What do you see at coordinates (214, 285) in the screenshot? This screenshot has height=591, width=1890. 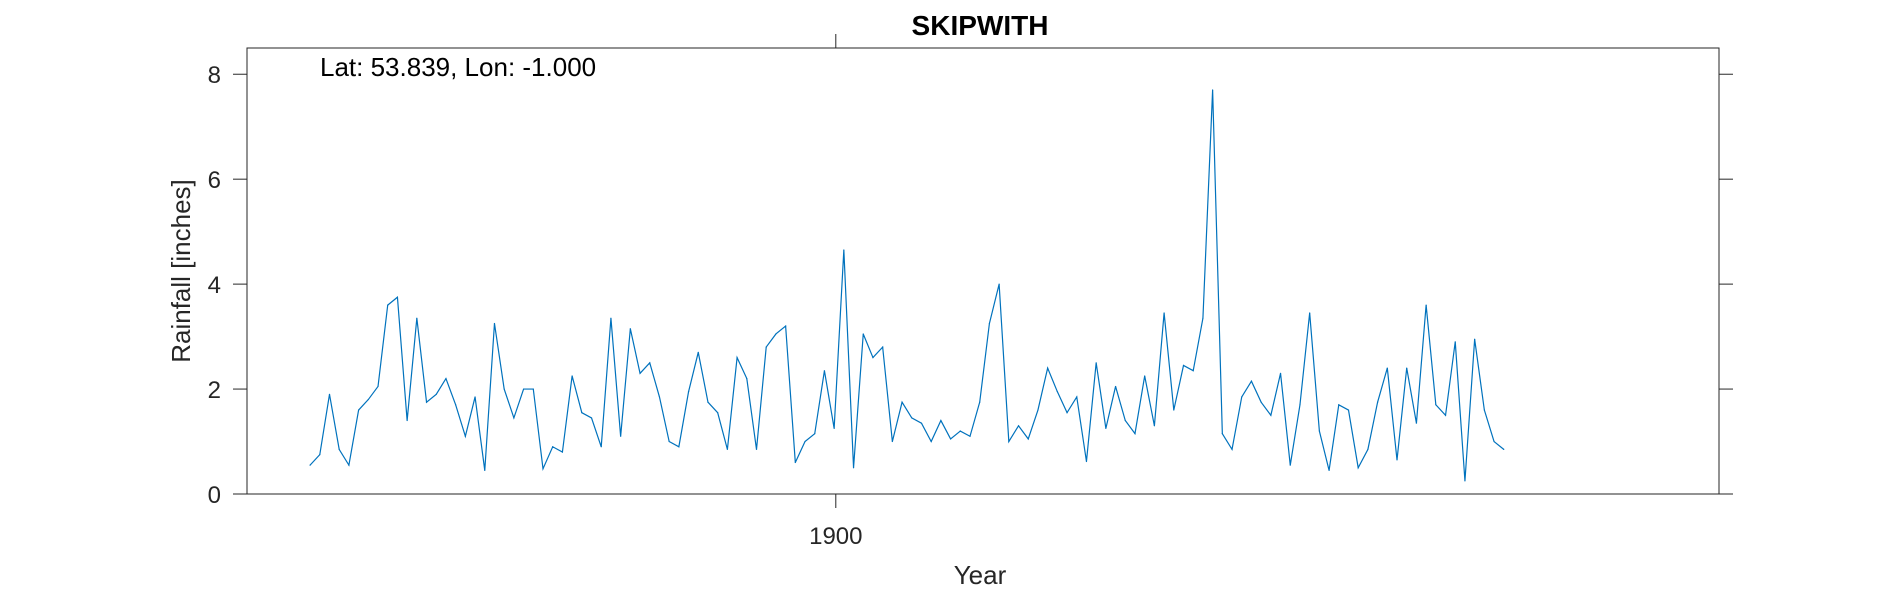 I see `y-tick-label: 4` at bounding box center [214, 285].